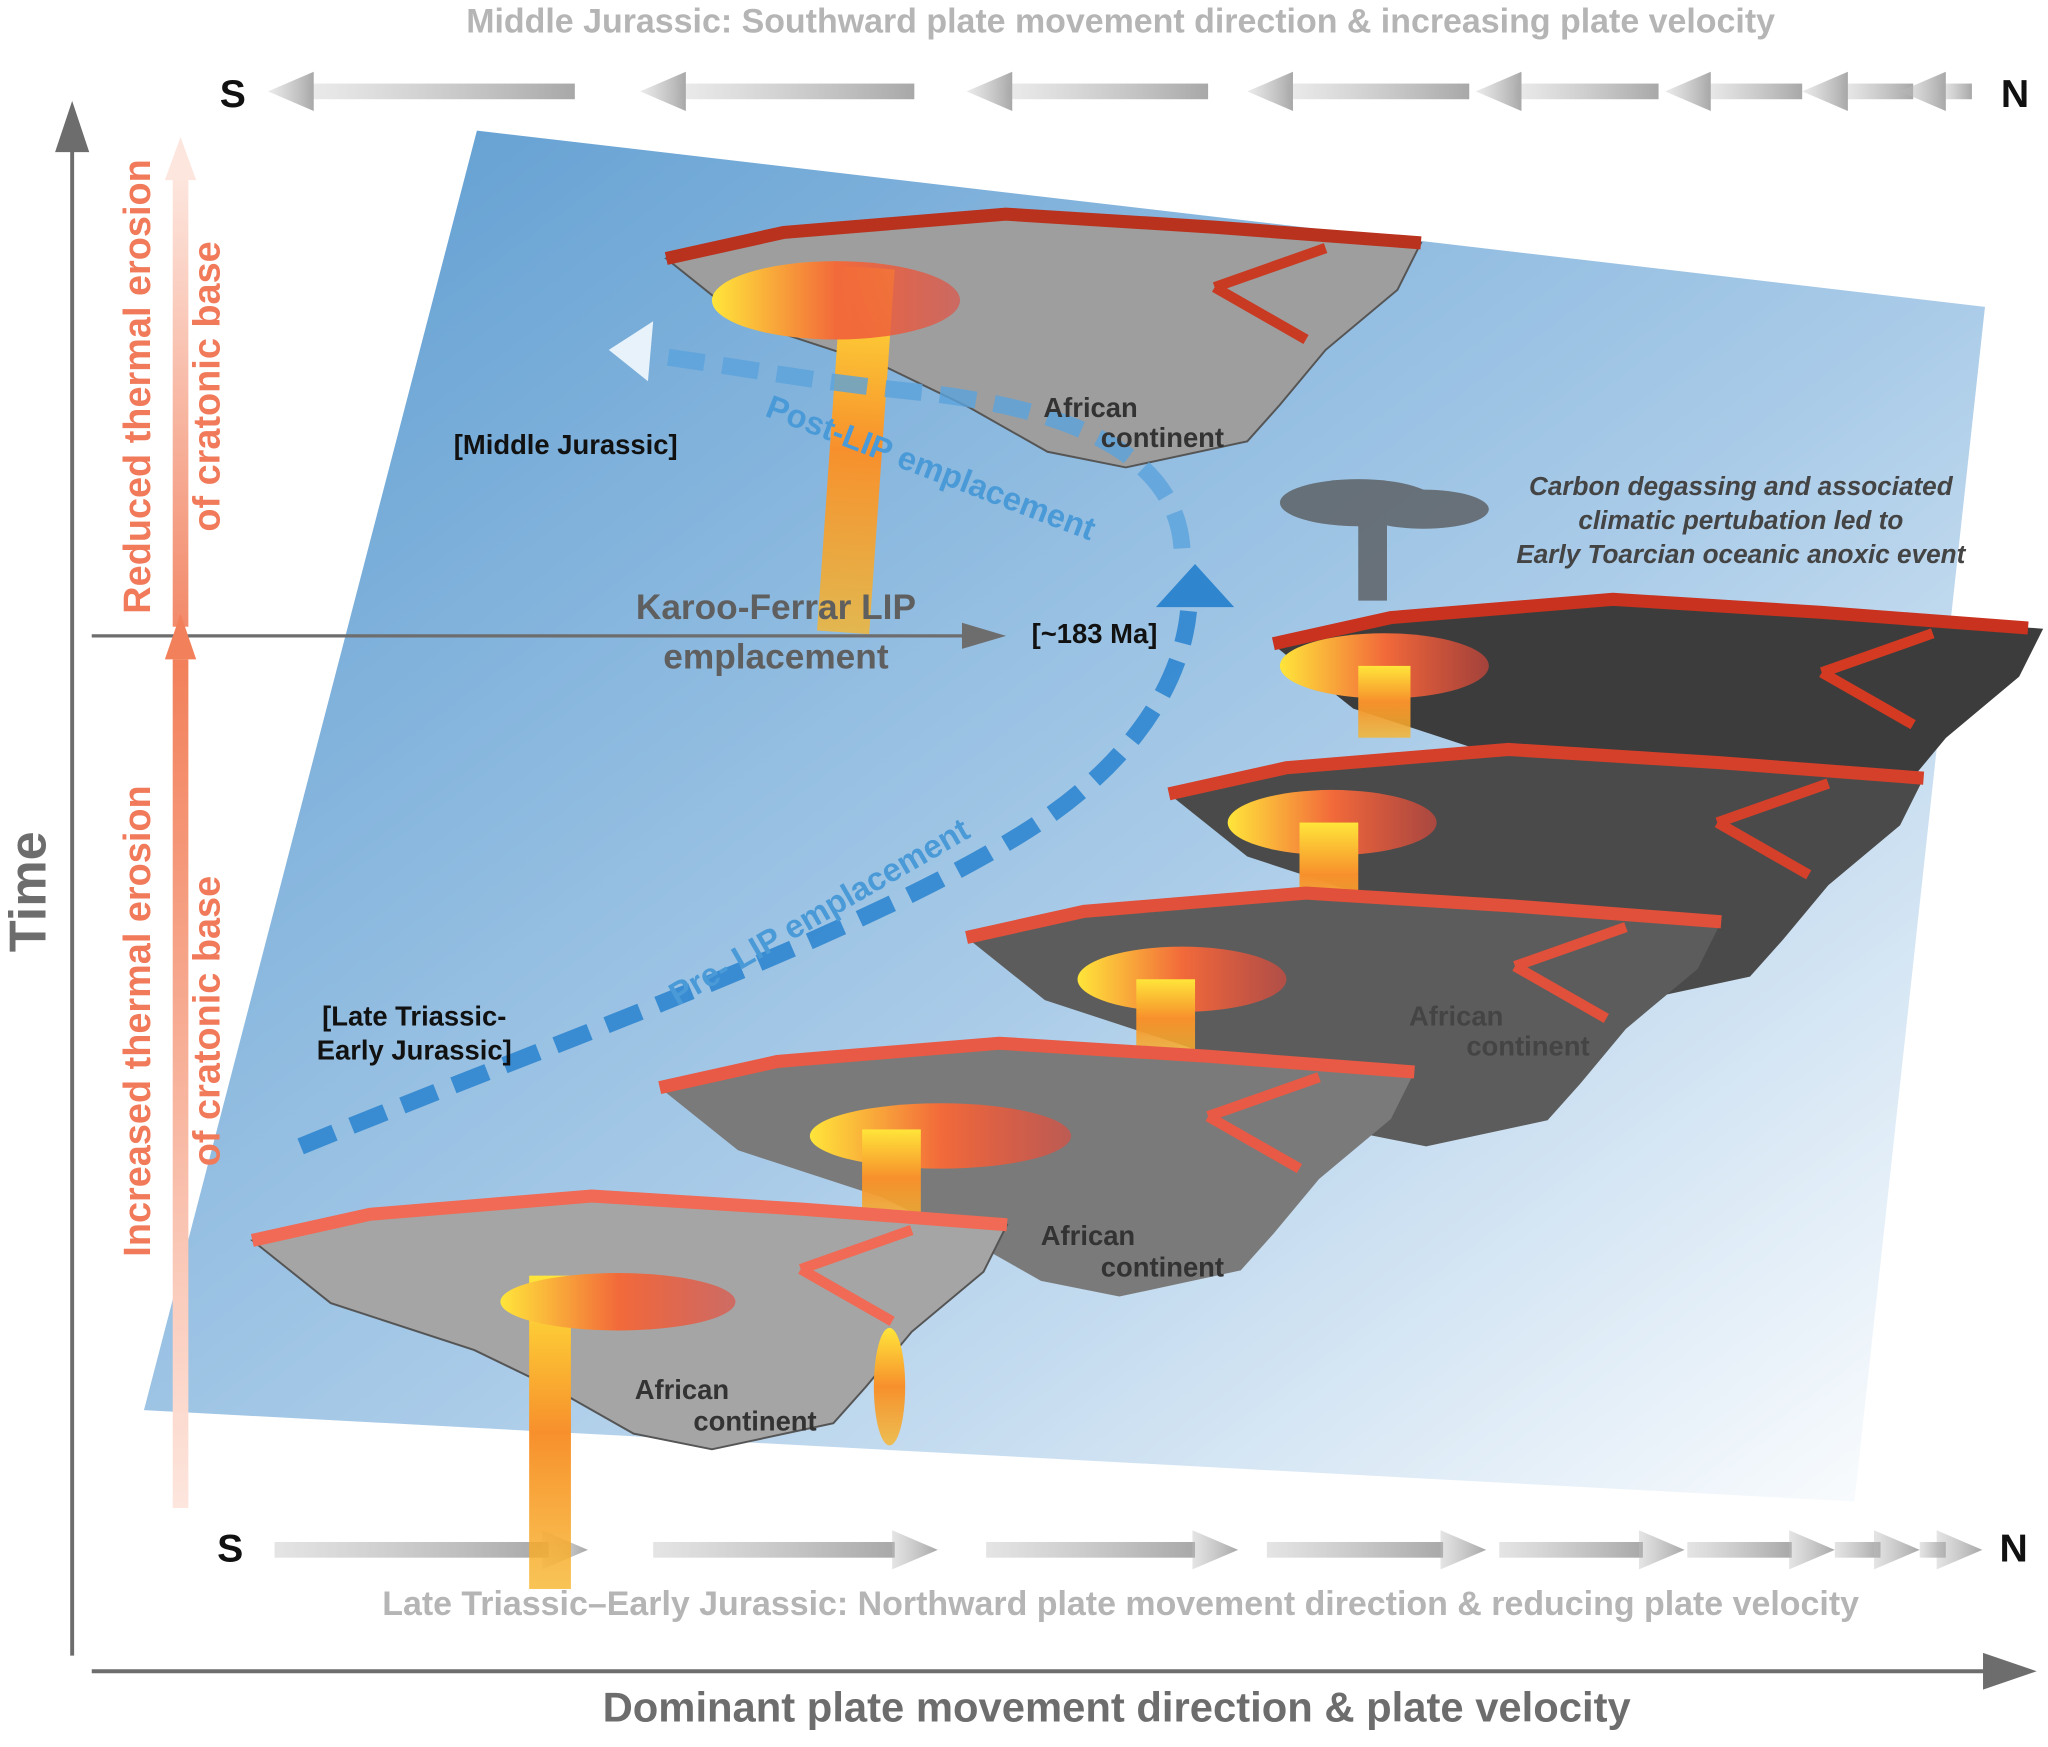  What do you see at coordinates (207, 386) in the screenshot?
I see `reduced-label: of cratonic base` at bounding box center [207, 386].